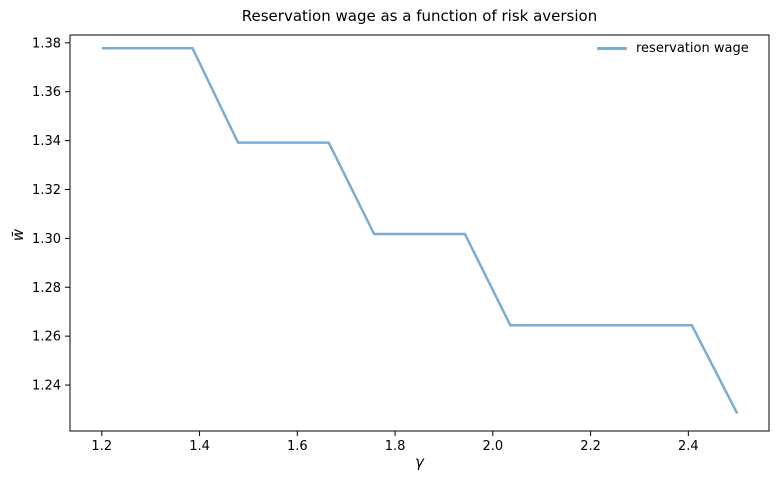 The height and width of the screenshot is (485, 778). I want to click on x-tick-label: 1.2, so click(101, 446).